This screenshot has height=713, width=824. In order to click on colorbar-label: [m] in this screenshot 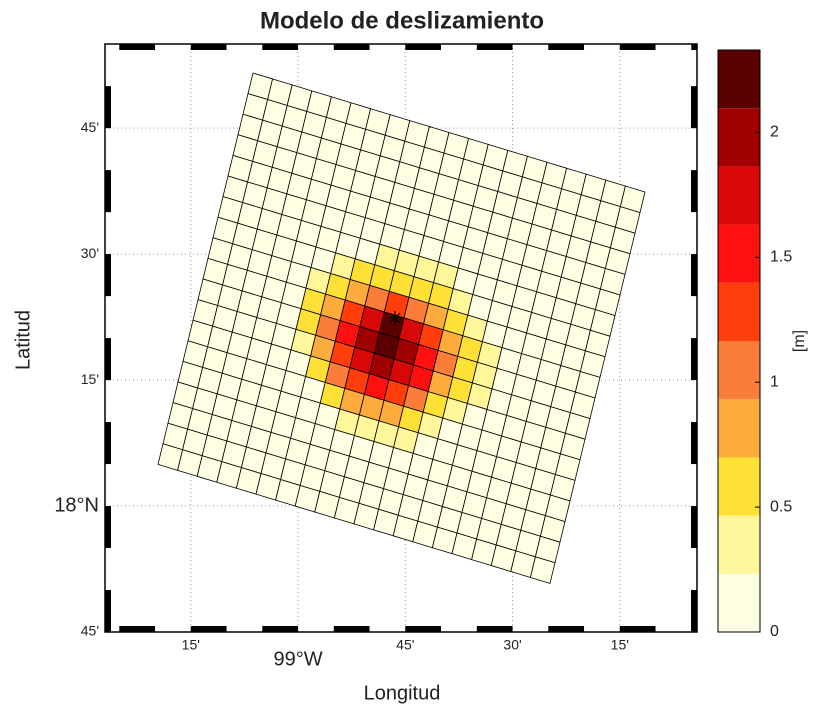, I will do `click(799, 341)`.